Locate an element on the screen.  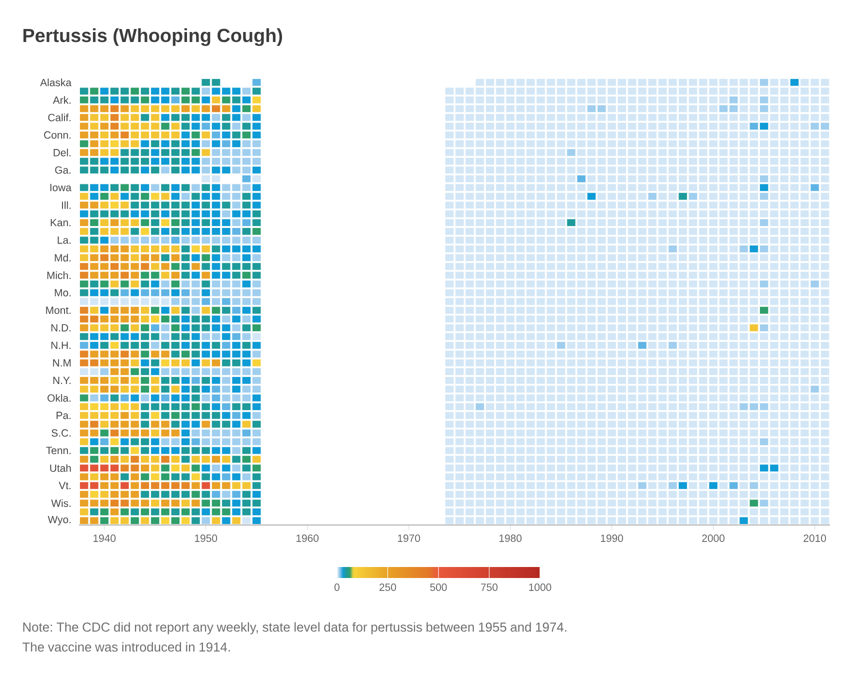
color-bar-label: 1000 is located at coordinates (540, 587).